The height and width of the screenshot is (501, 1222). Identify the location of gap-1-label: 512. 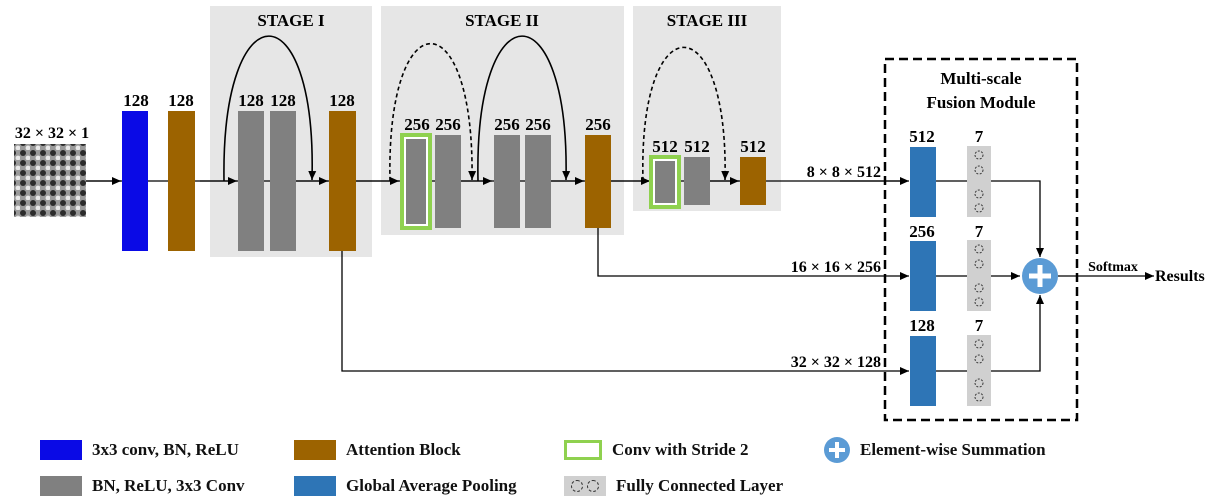
(922, 136).